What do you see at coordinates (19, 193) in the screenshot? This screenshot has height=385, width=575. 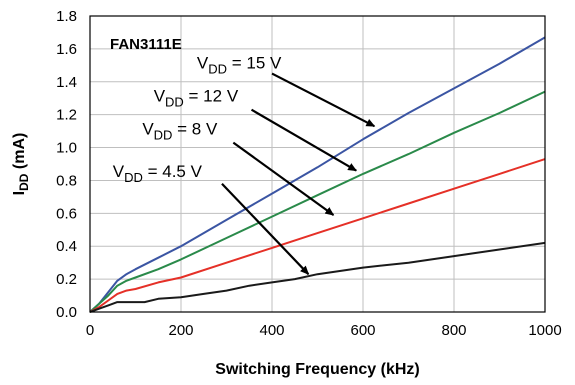 I see `y-axis-title-main: I` at bounding box center [19, 193].